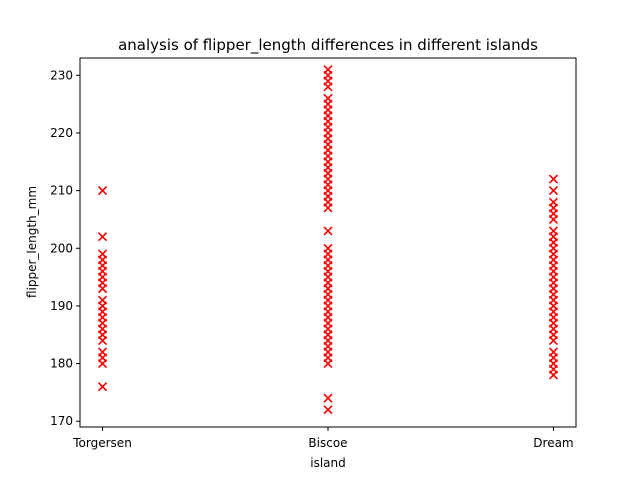  Describe the element at coordinates (61, 421) in the screenshot. I see `y-tick-label: 170` at that location.